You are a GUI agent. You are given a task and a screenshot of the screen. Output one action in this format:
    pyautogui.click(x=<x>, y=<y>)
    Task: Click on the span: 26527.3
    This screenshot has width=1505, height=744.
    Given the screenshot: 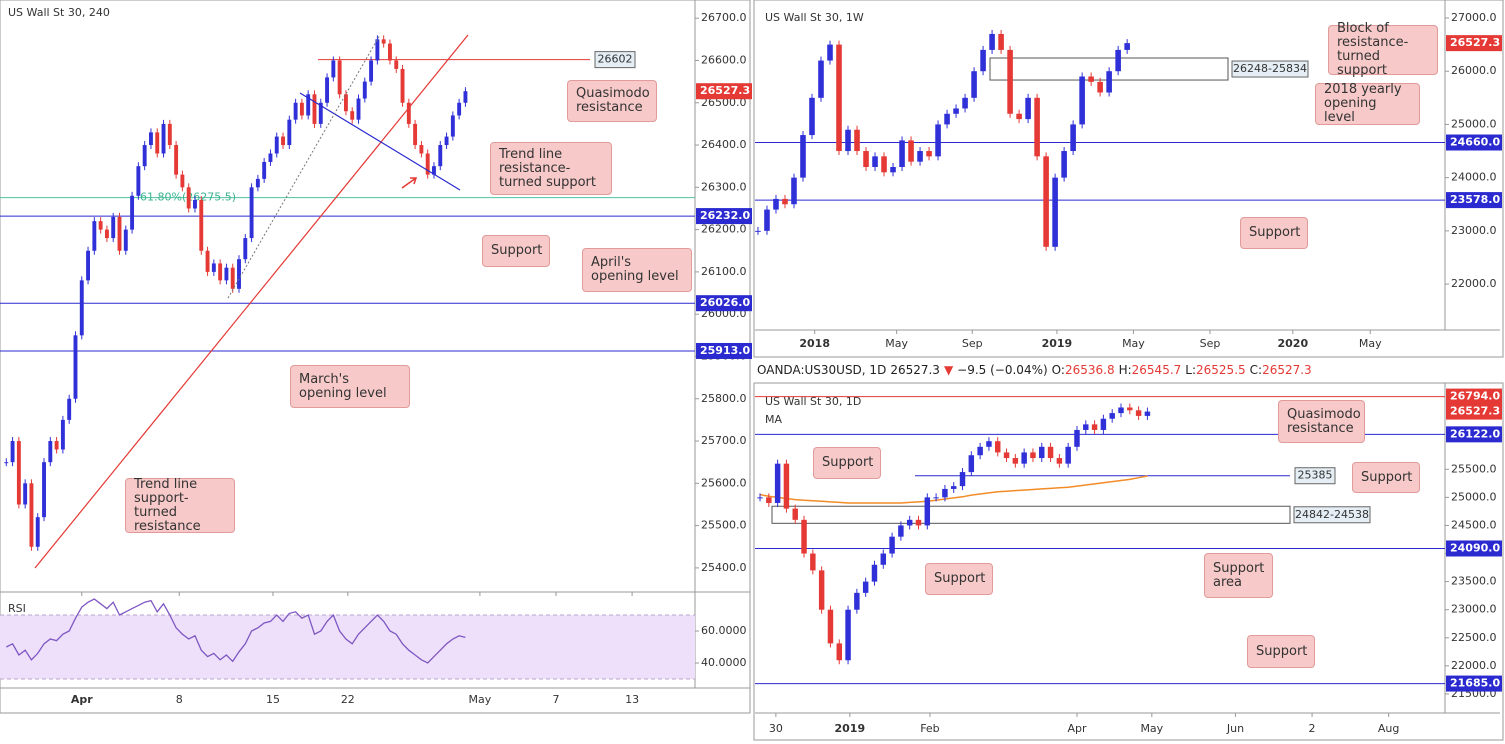 What is the action you would take?
    pyautogui.click(x=915, y=370)
    